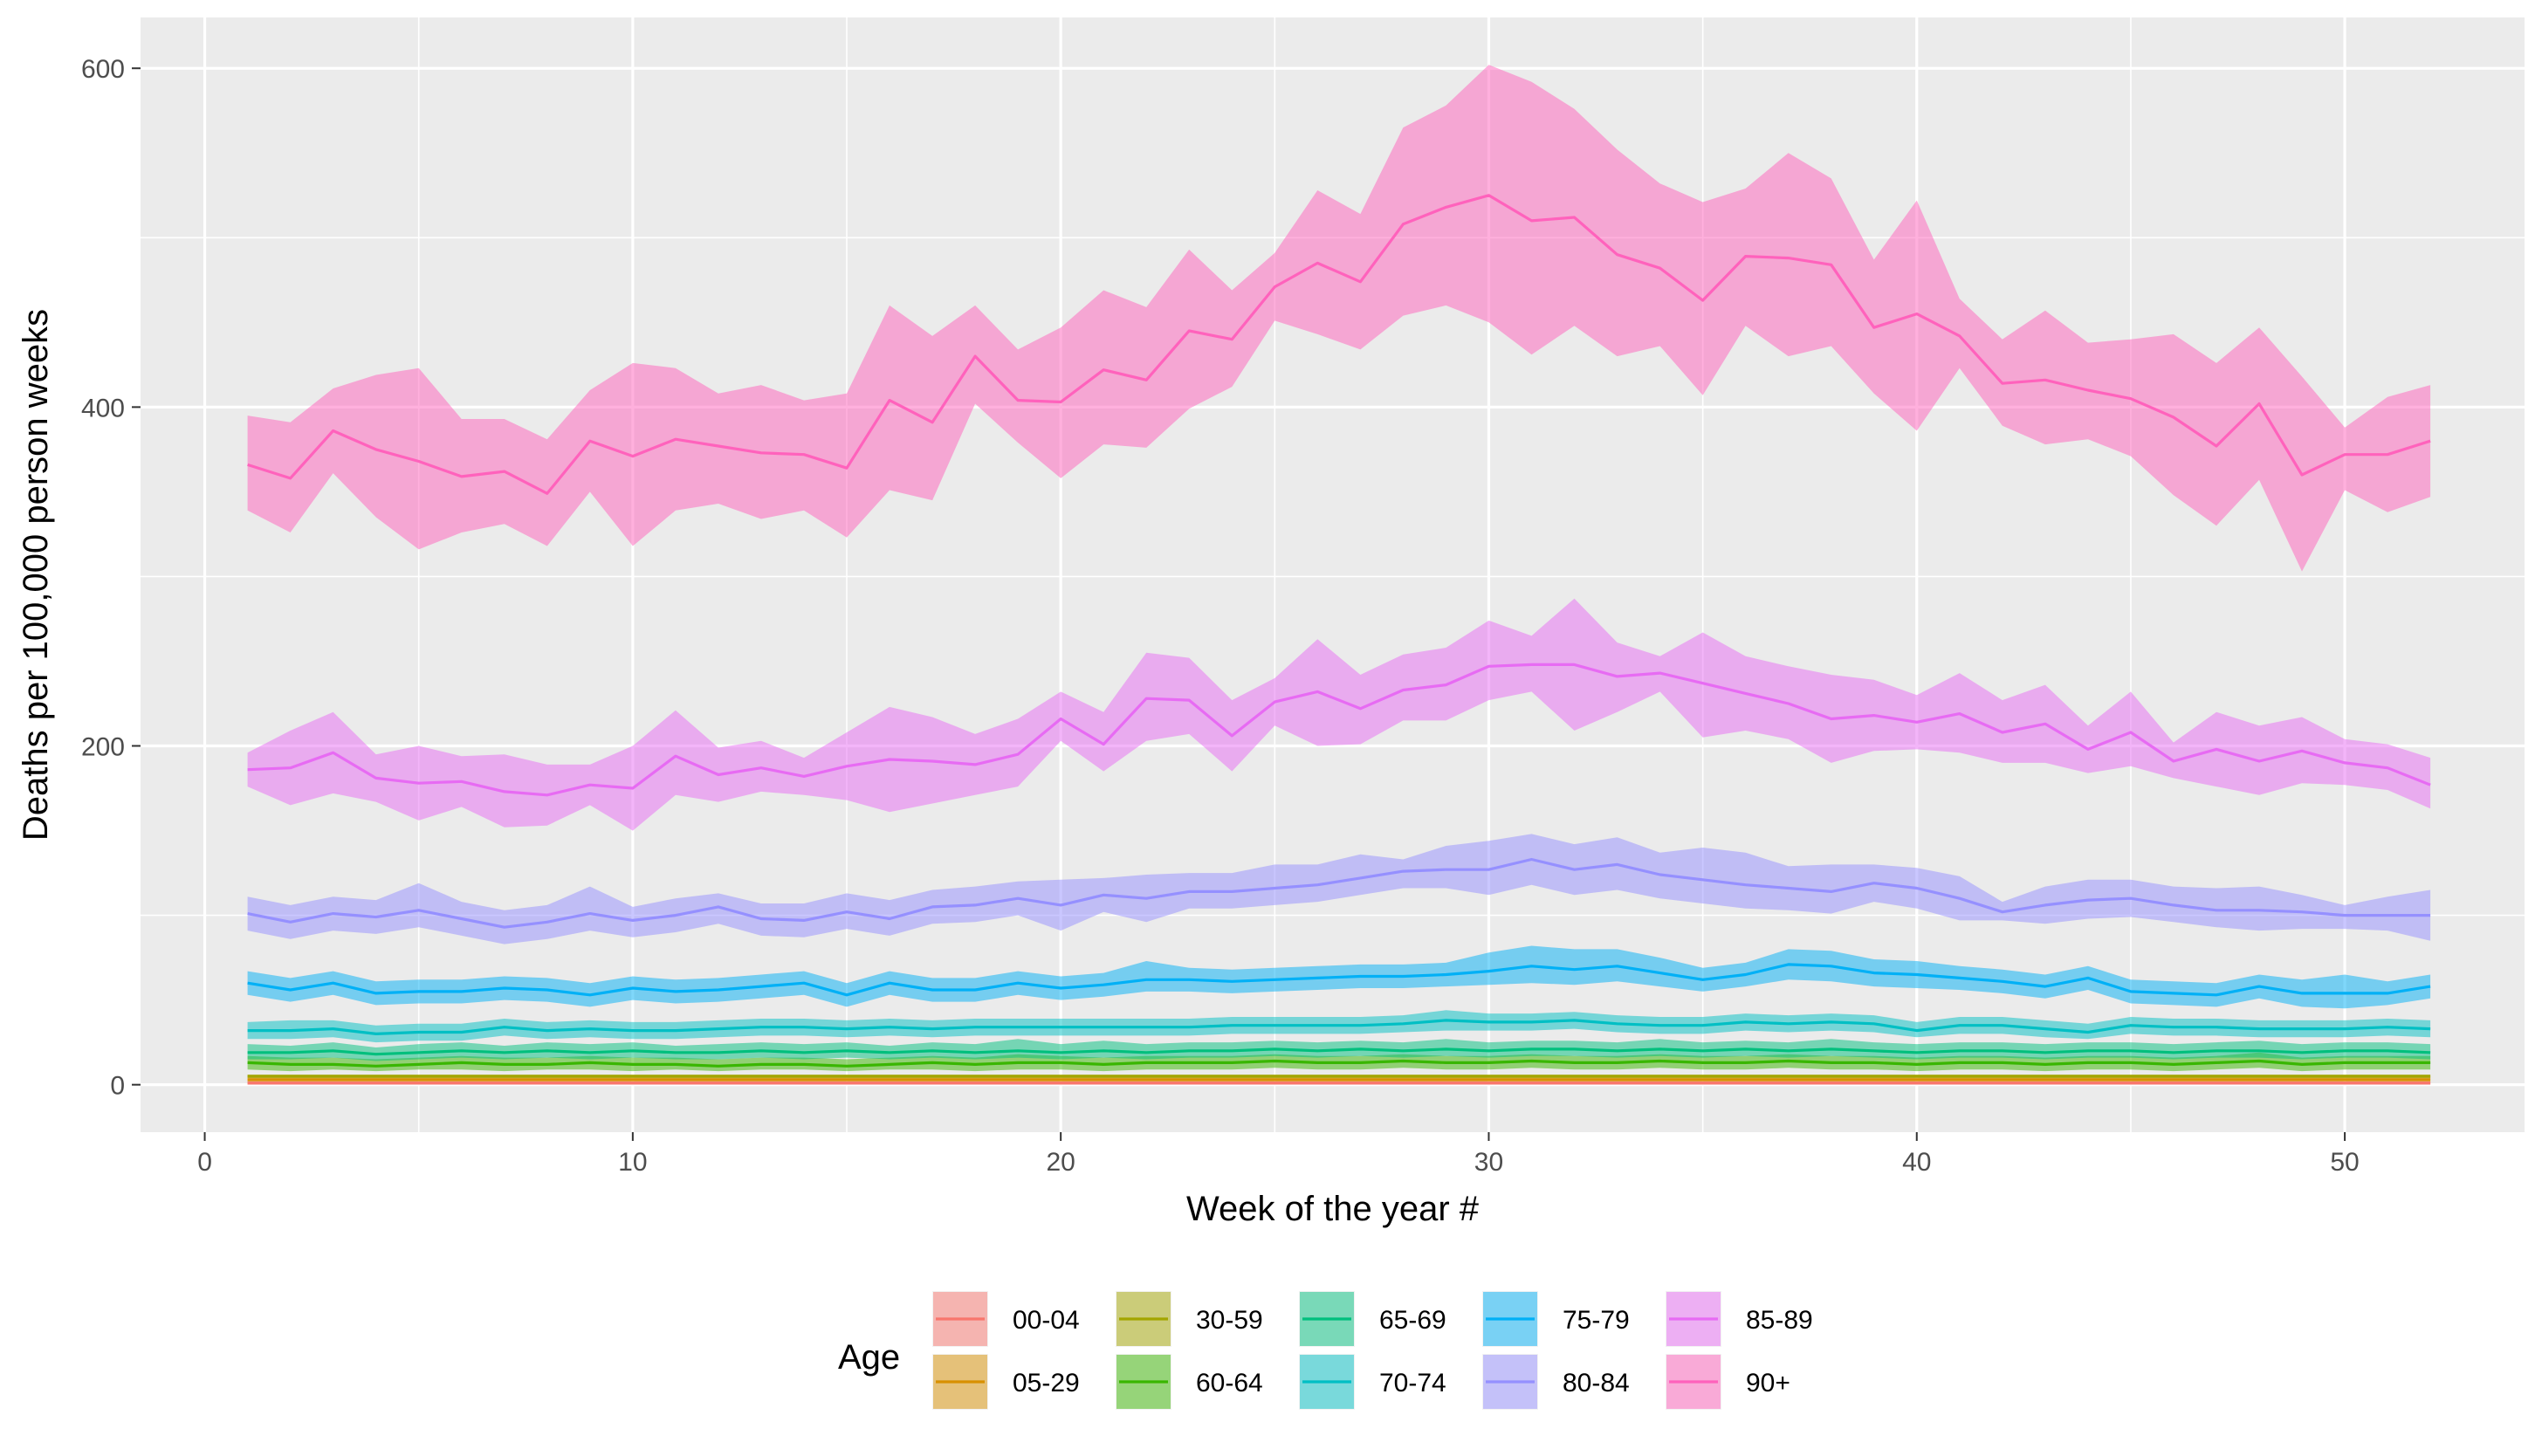 The height and width of the screenshot is (1456, 2542). Describe the element at coordinates (103, 408) in the screenshot. I see `y-tick-label: 400` at that location.